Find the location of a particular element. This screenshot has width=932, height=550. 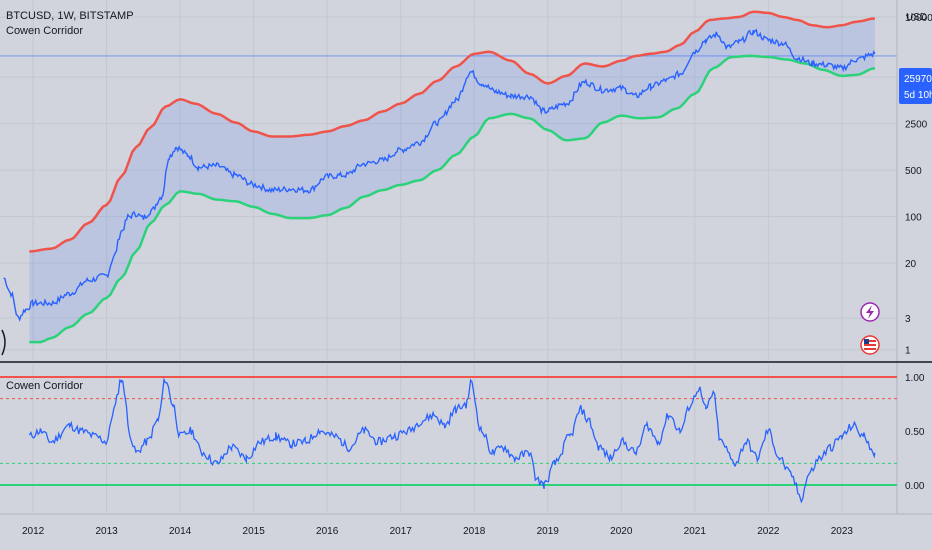

osc-tick-label: 1.00 is located at coordinates (915, 378).